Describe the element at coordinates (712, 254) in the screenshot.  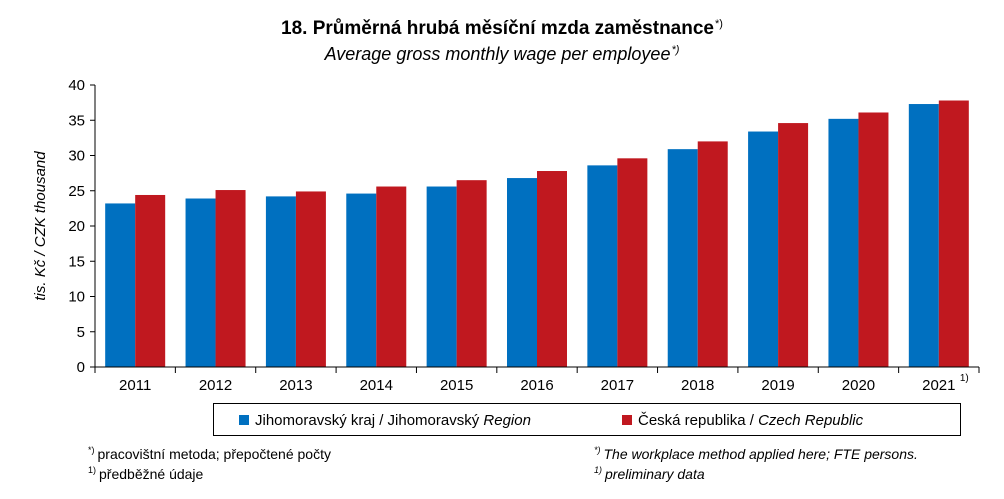
I see `bar-czech-2018` at that location.